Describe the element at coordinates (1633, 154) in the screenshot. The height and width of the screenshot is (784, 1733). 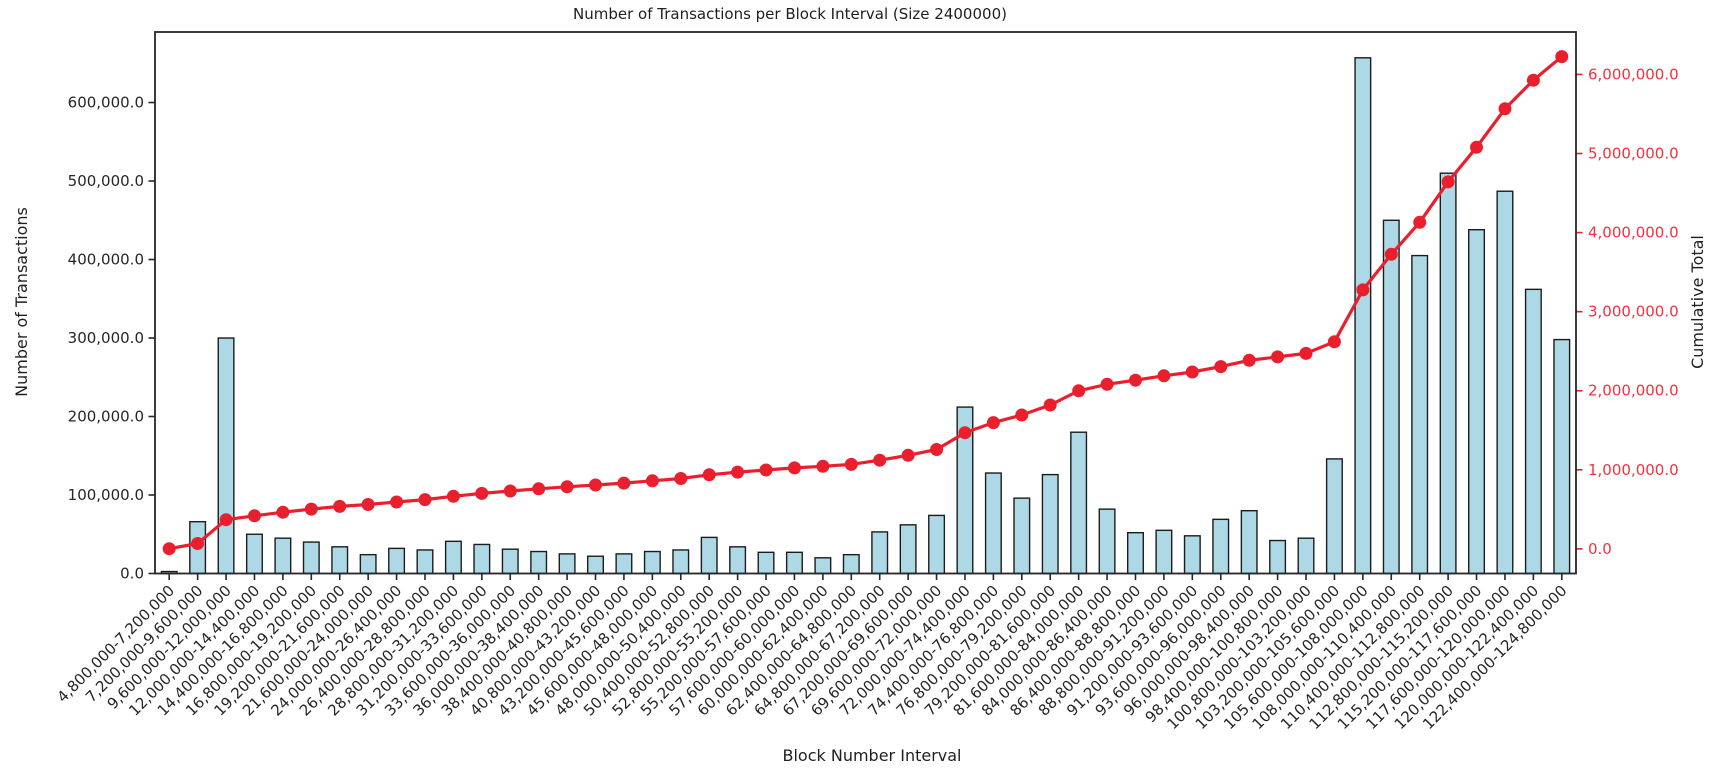
I see `y-tick-label-right: 5,000,000.0` at that location.